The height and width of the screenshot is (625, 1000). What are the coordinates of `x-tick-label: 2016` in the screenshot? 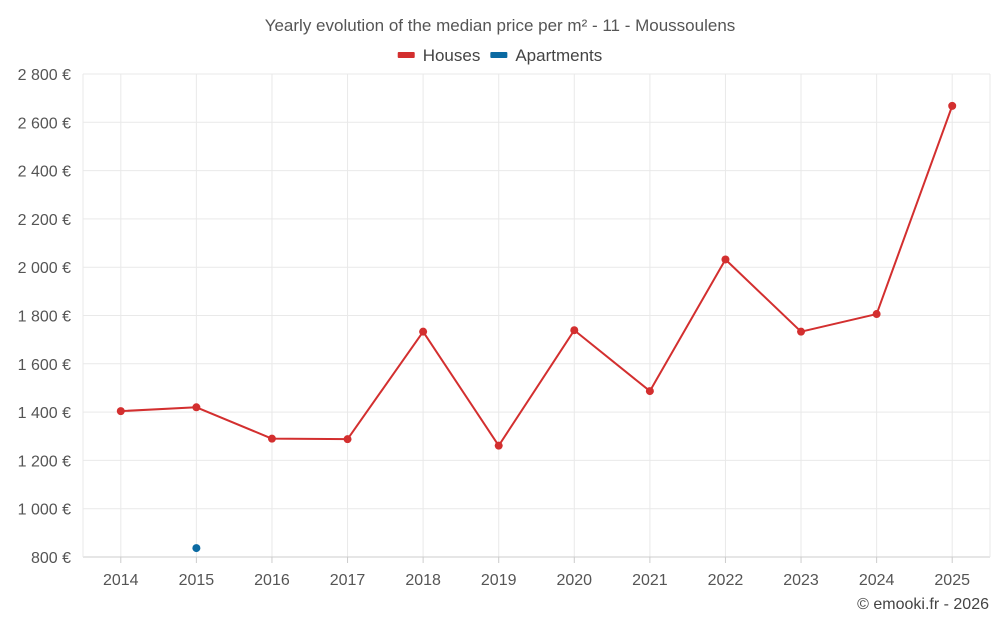 It's located at (272, 580).